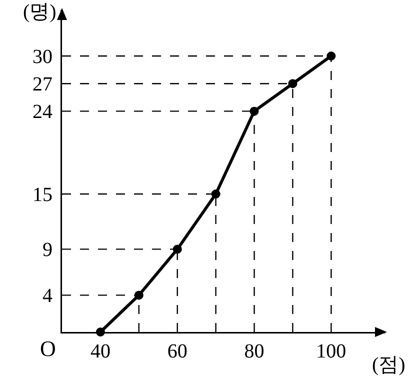 The image size is (418, 377). What do you see at coordinates (331, 351) in the screenshot?
I see `x-tick-label: 100` at bounding box center [331, 351].